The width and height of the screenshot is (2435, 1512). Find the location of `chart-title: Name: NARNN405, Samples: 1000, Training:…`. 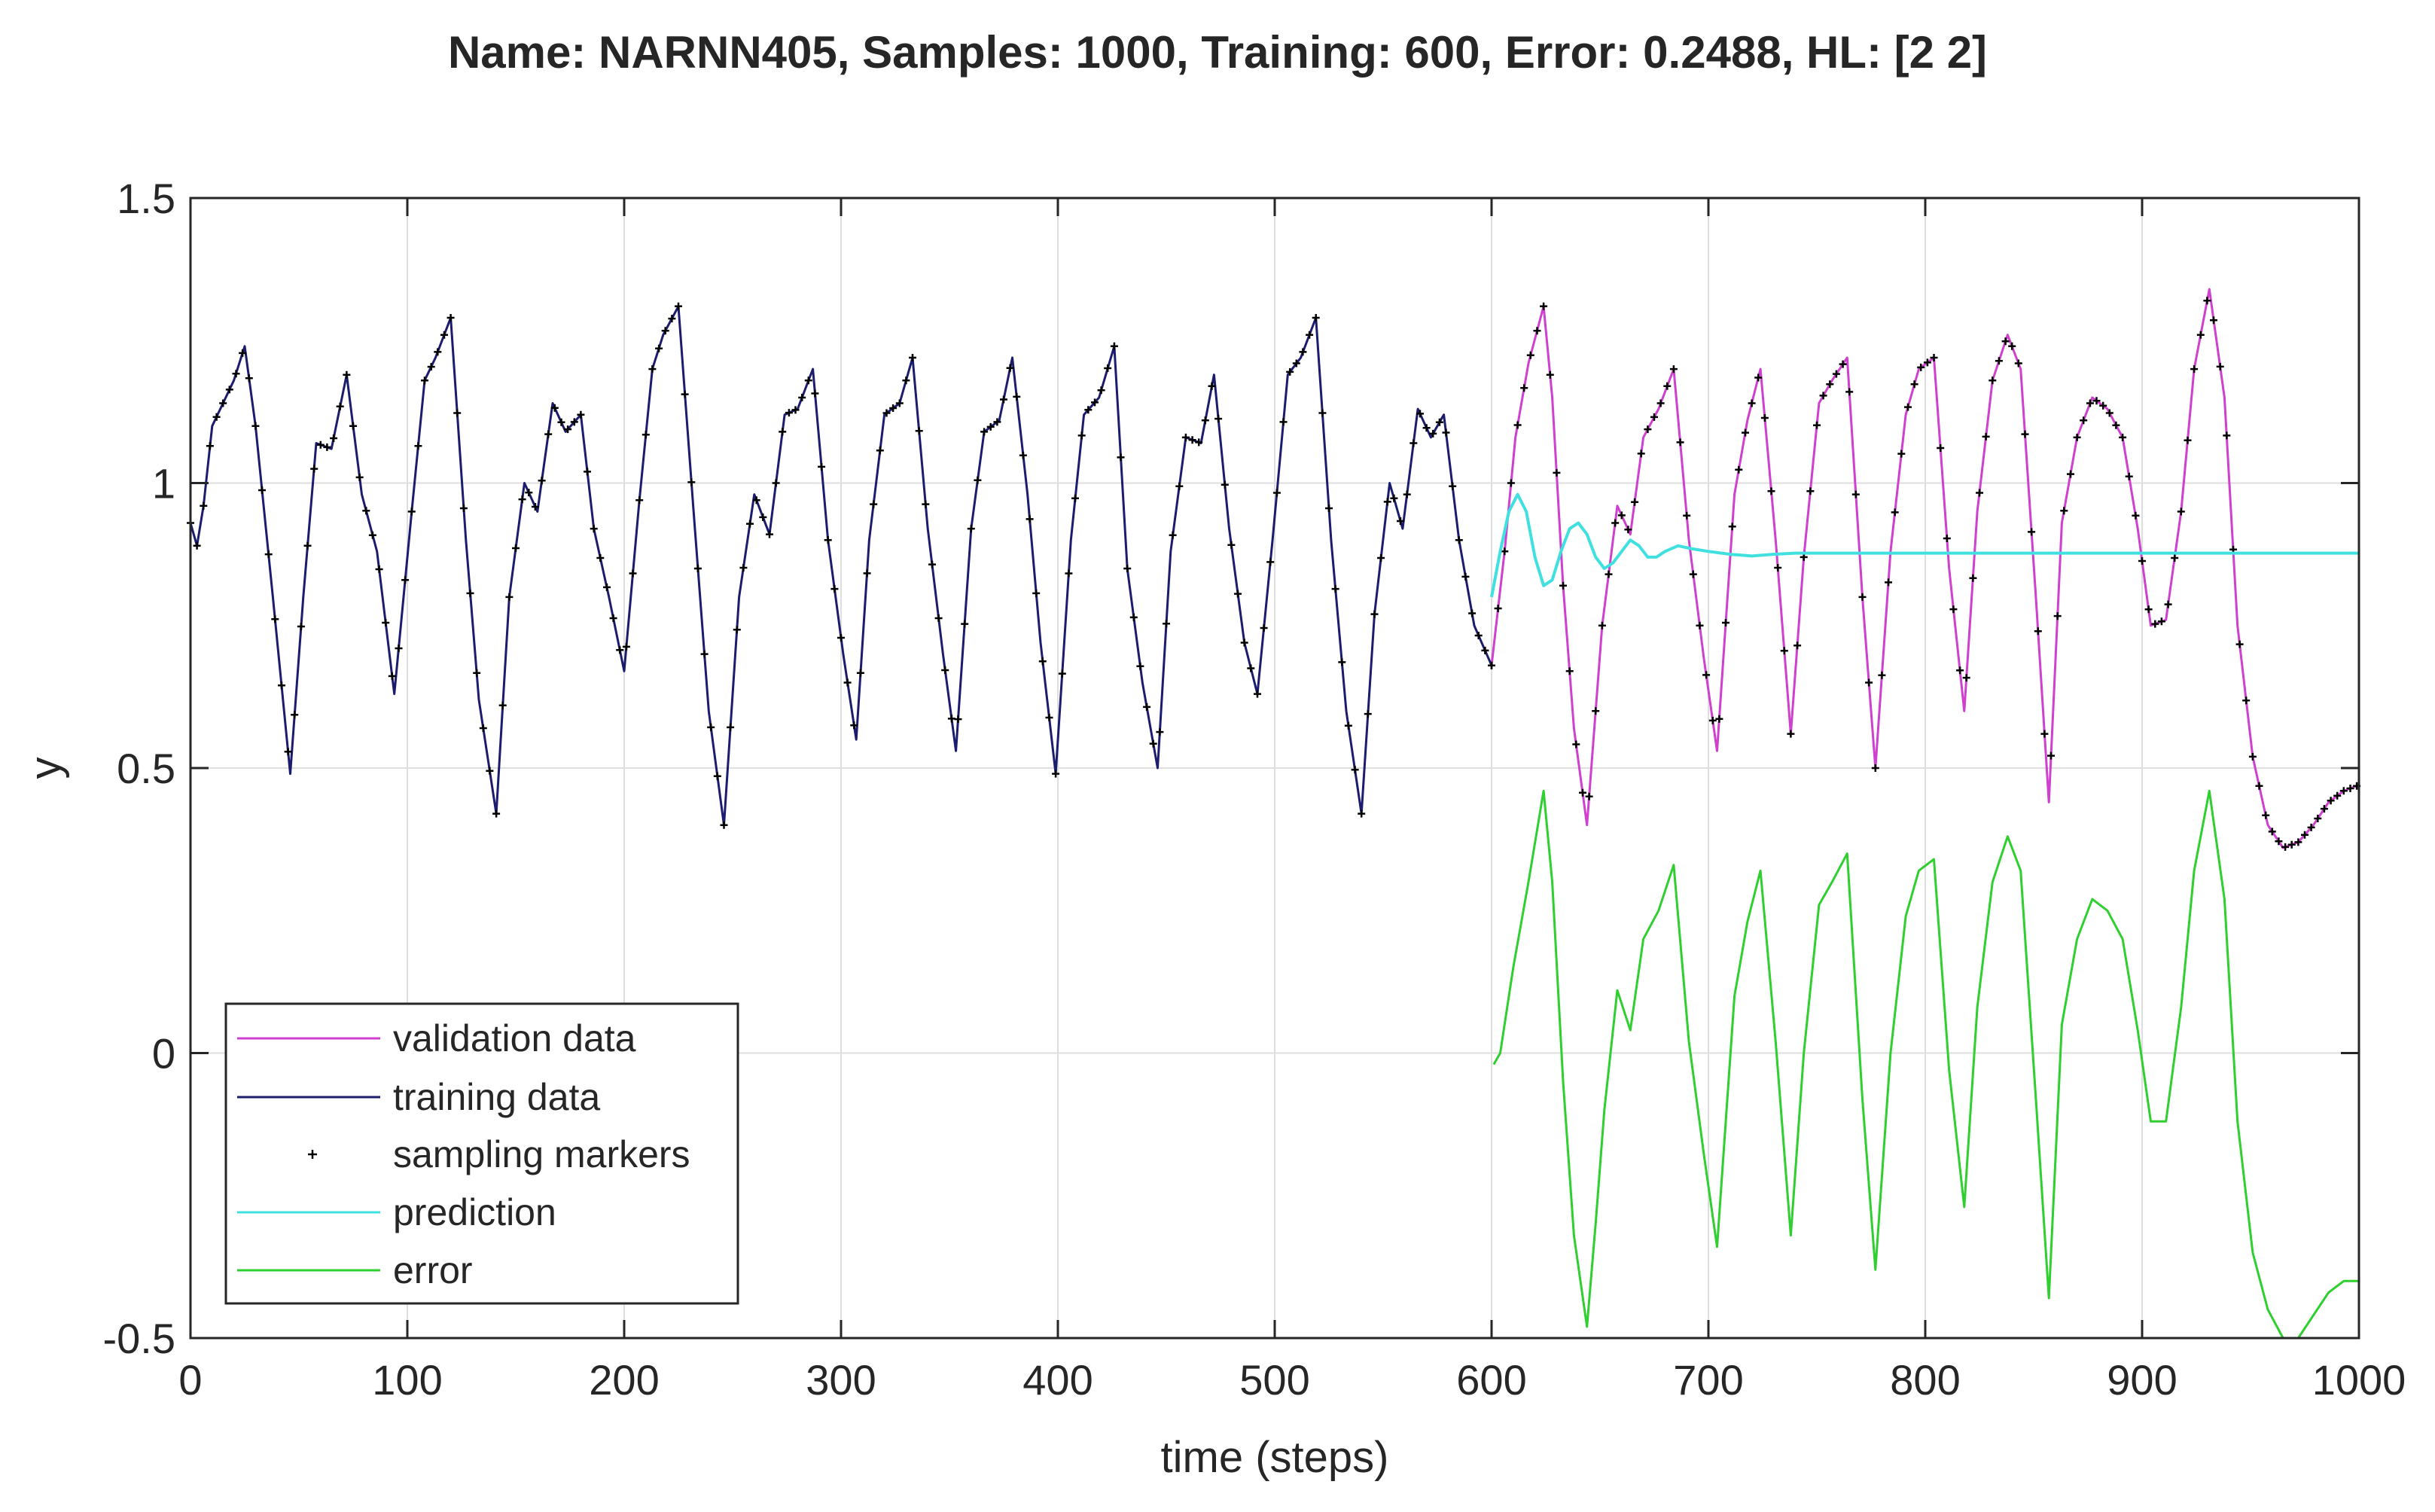

chart-title: Name: NARNN405, Samples: 1000, Training:… is located at coordinates (1217, 53).